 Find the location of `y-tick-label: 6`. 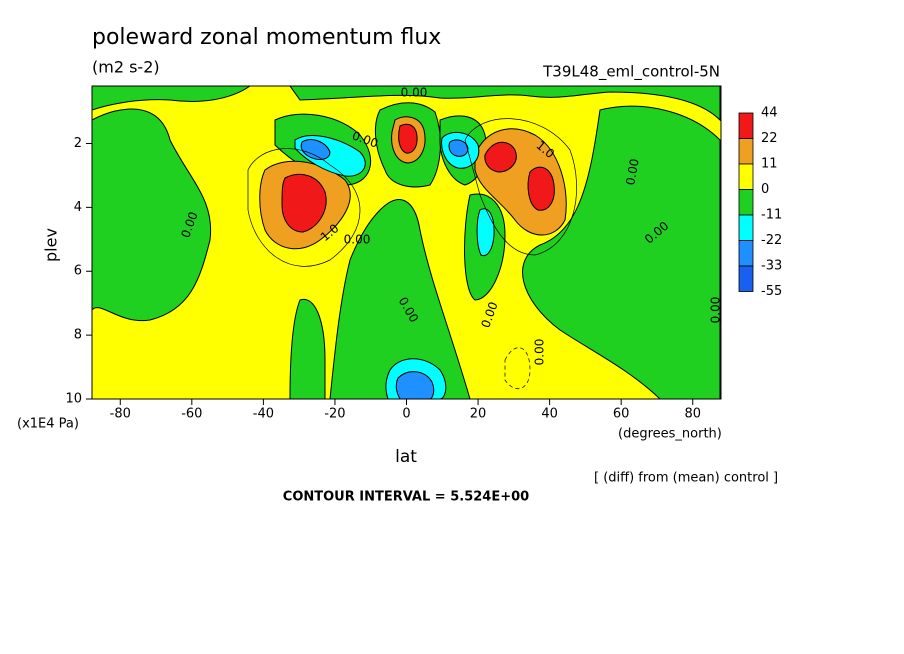

y-tick-label: 6 is located at coordinates (78, 271).